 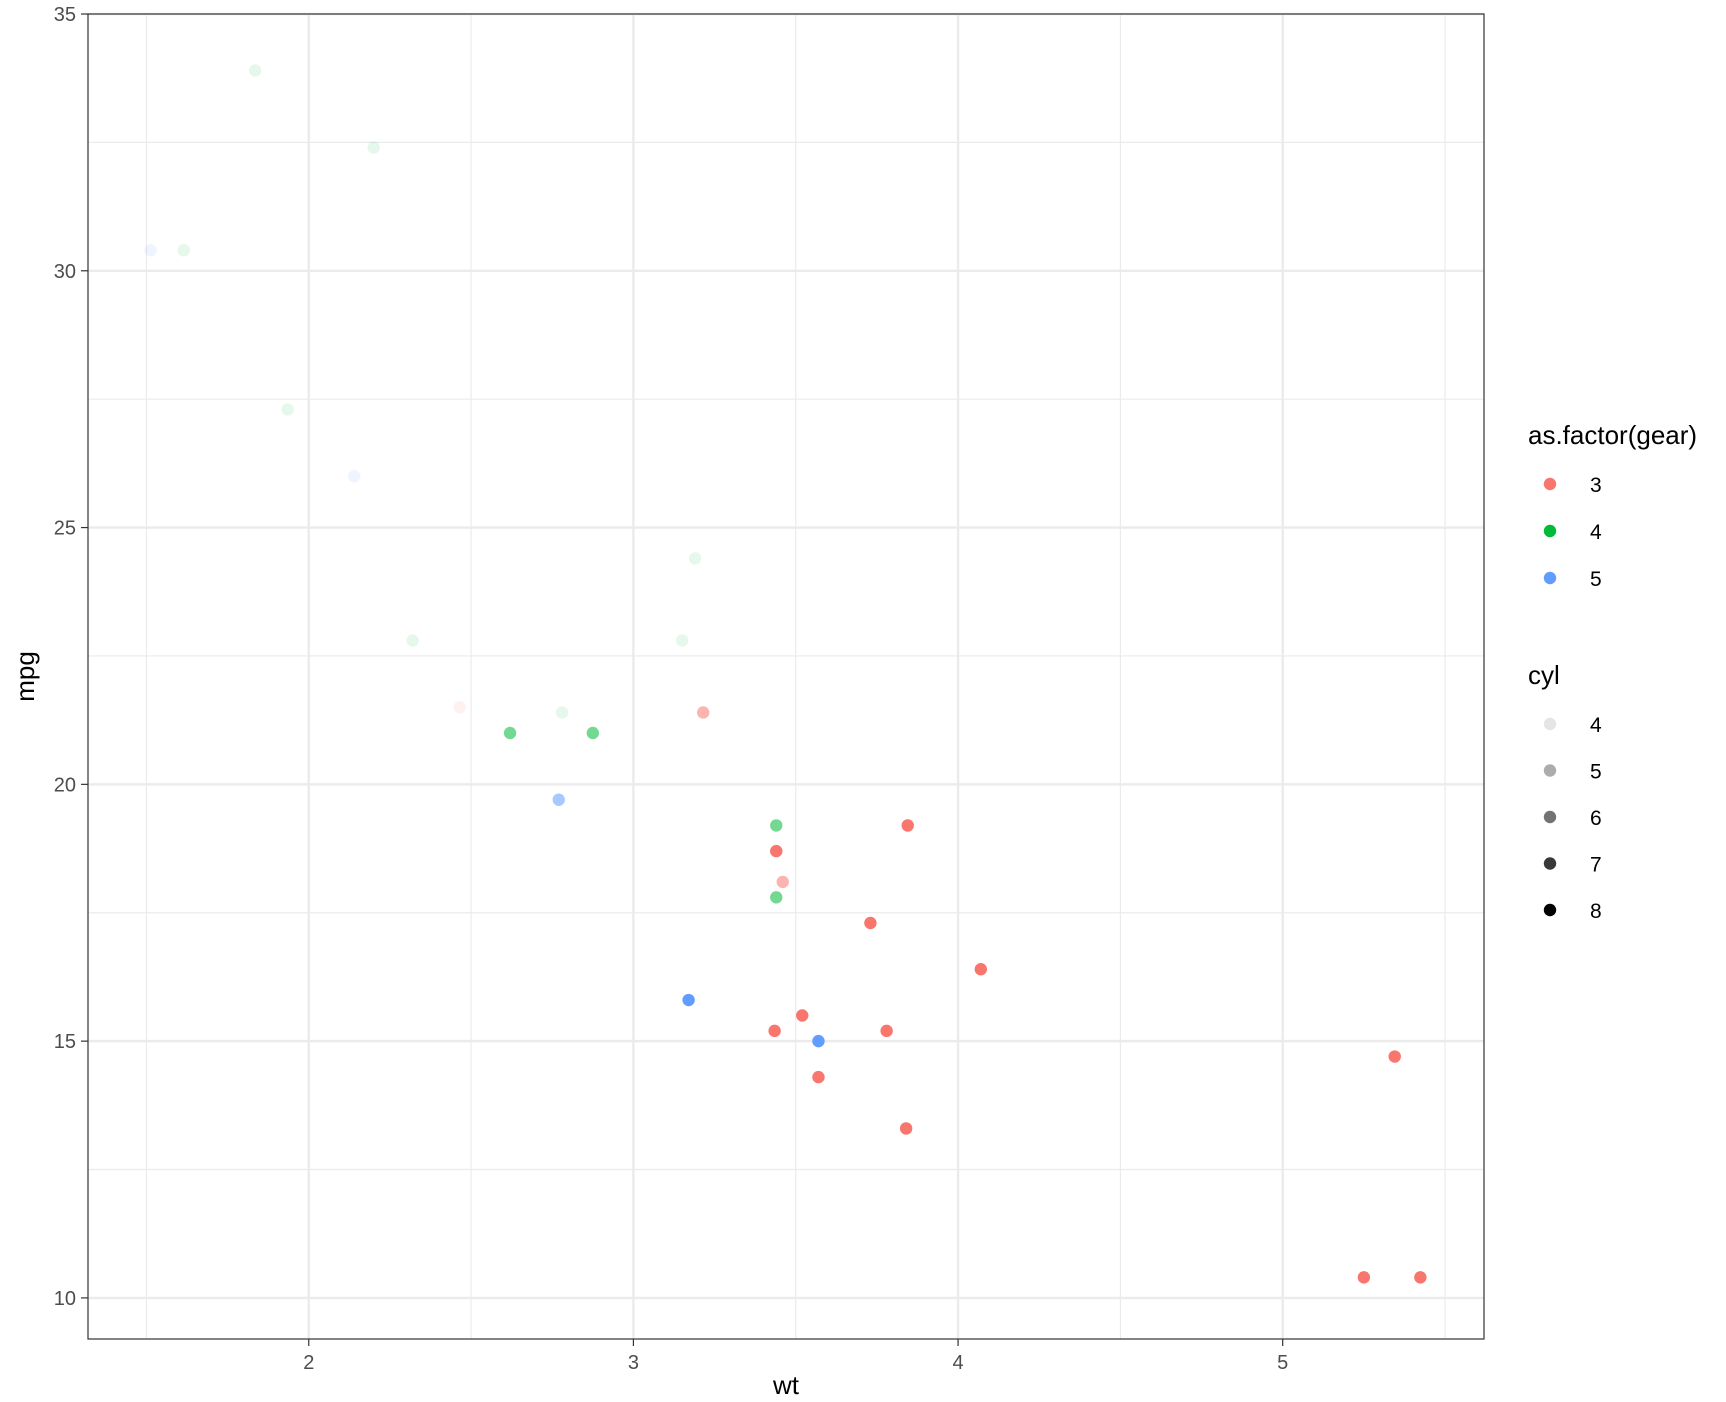 I want to click on y-tick-label: 30, so click(x=65, y=272).